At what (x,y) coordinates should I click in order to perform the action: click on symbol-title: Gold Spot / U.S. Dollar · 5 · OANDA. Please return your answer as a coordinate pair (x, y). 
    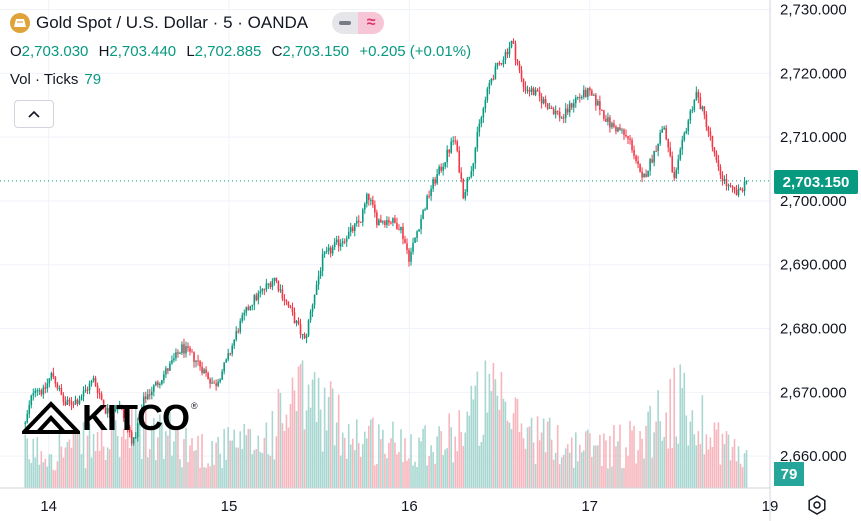
    Looking at the image, I should click on (172, 22).